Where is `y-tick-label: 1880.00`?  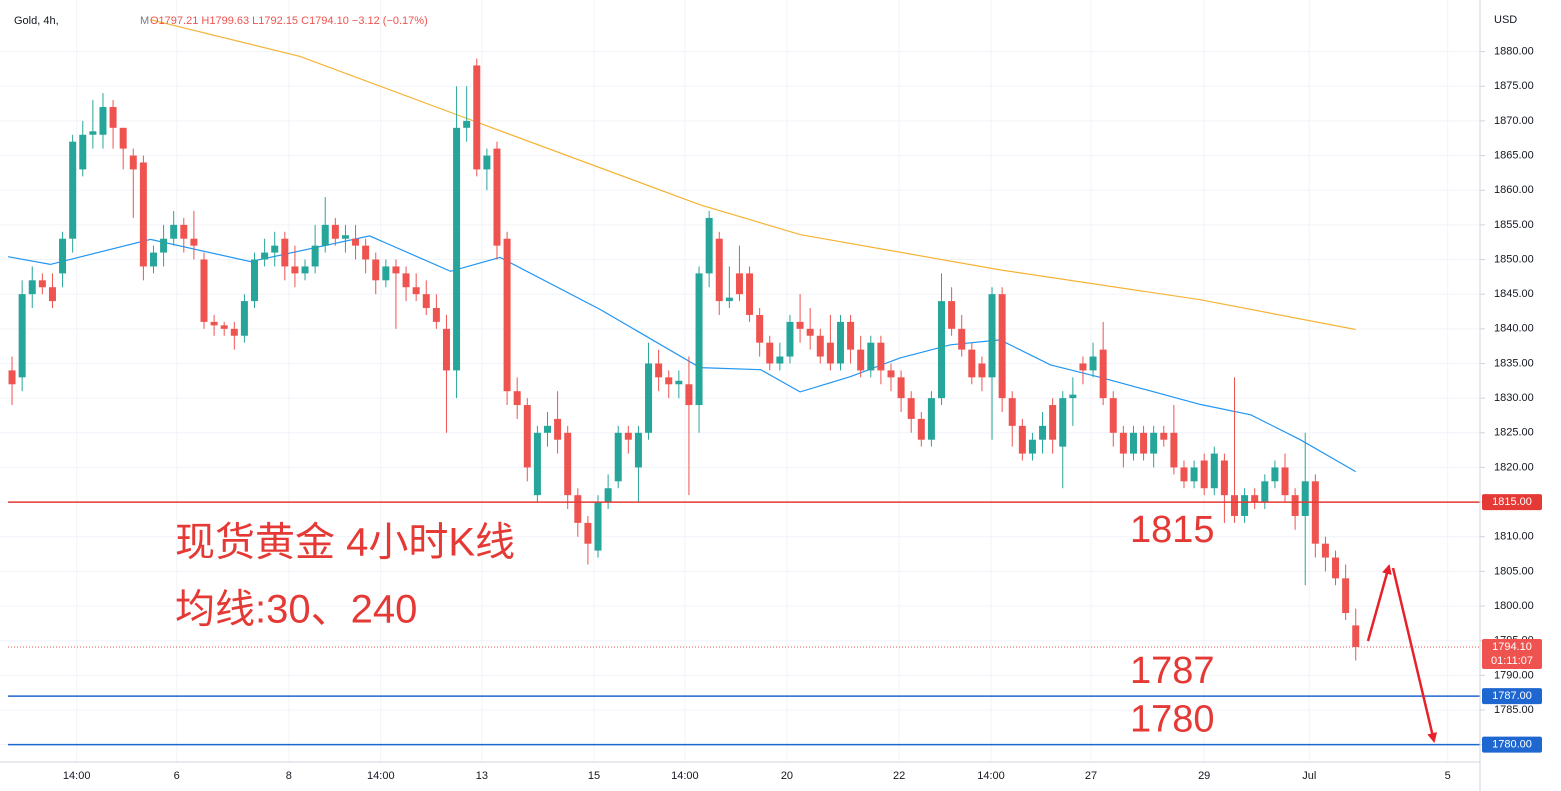 y-tick-label: 1880.00 is located at coordinates (1514, 51).